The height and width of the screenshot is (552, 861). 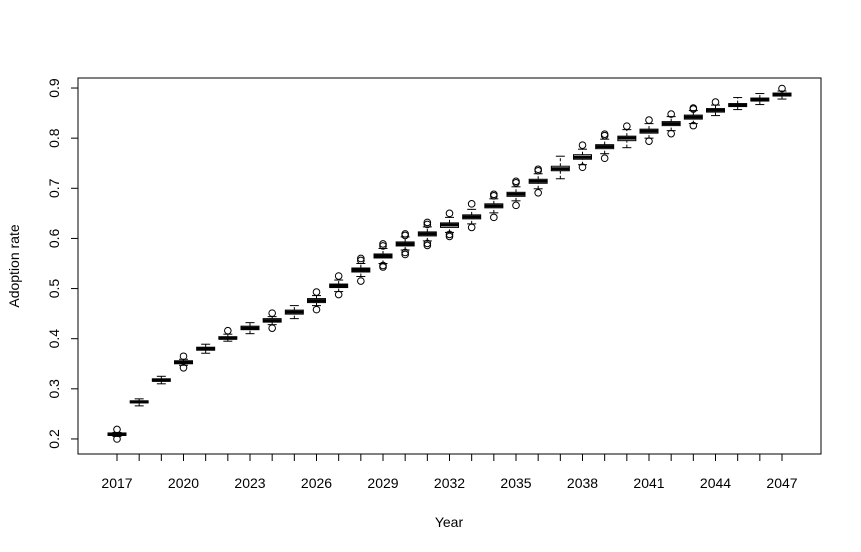 I want to click on box-2035, so click(x=516, y=193).